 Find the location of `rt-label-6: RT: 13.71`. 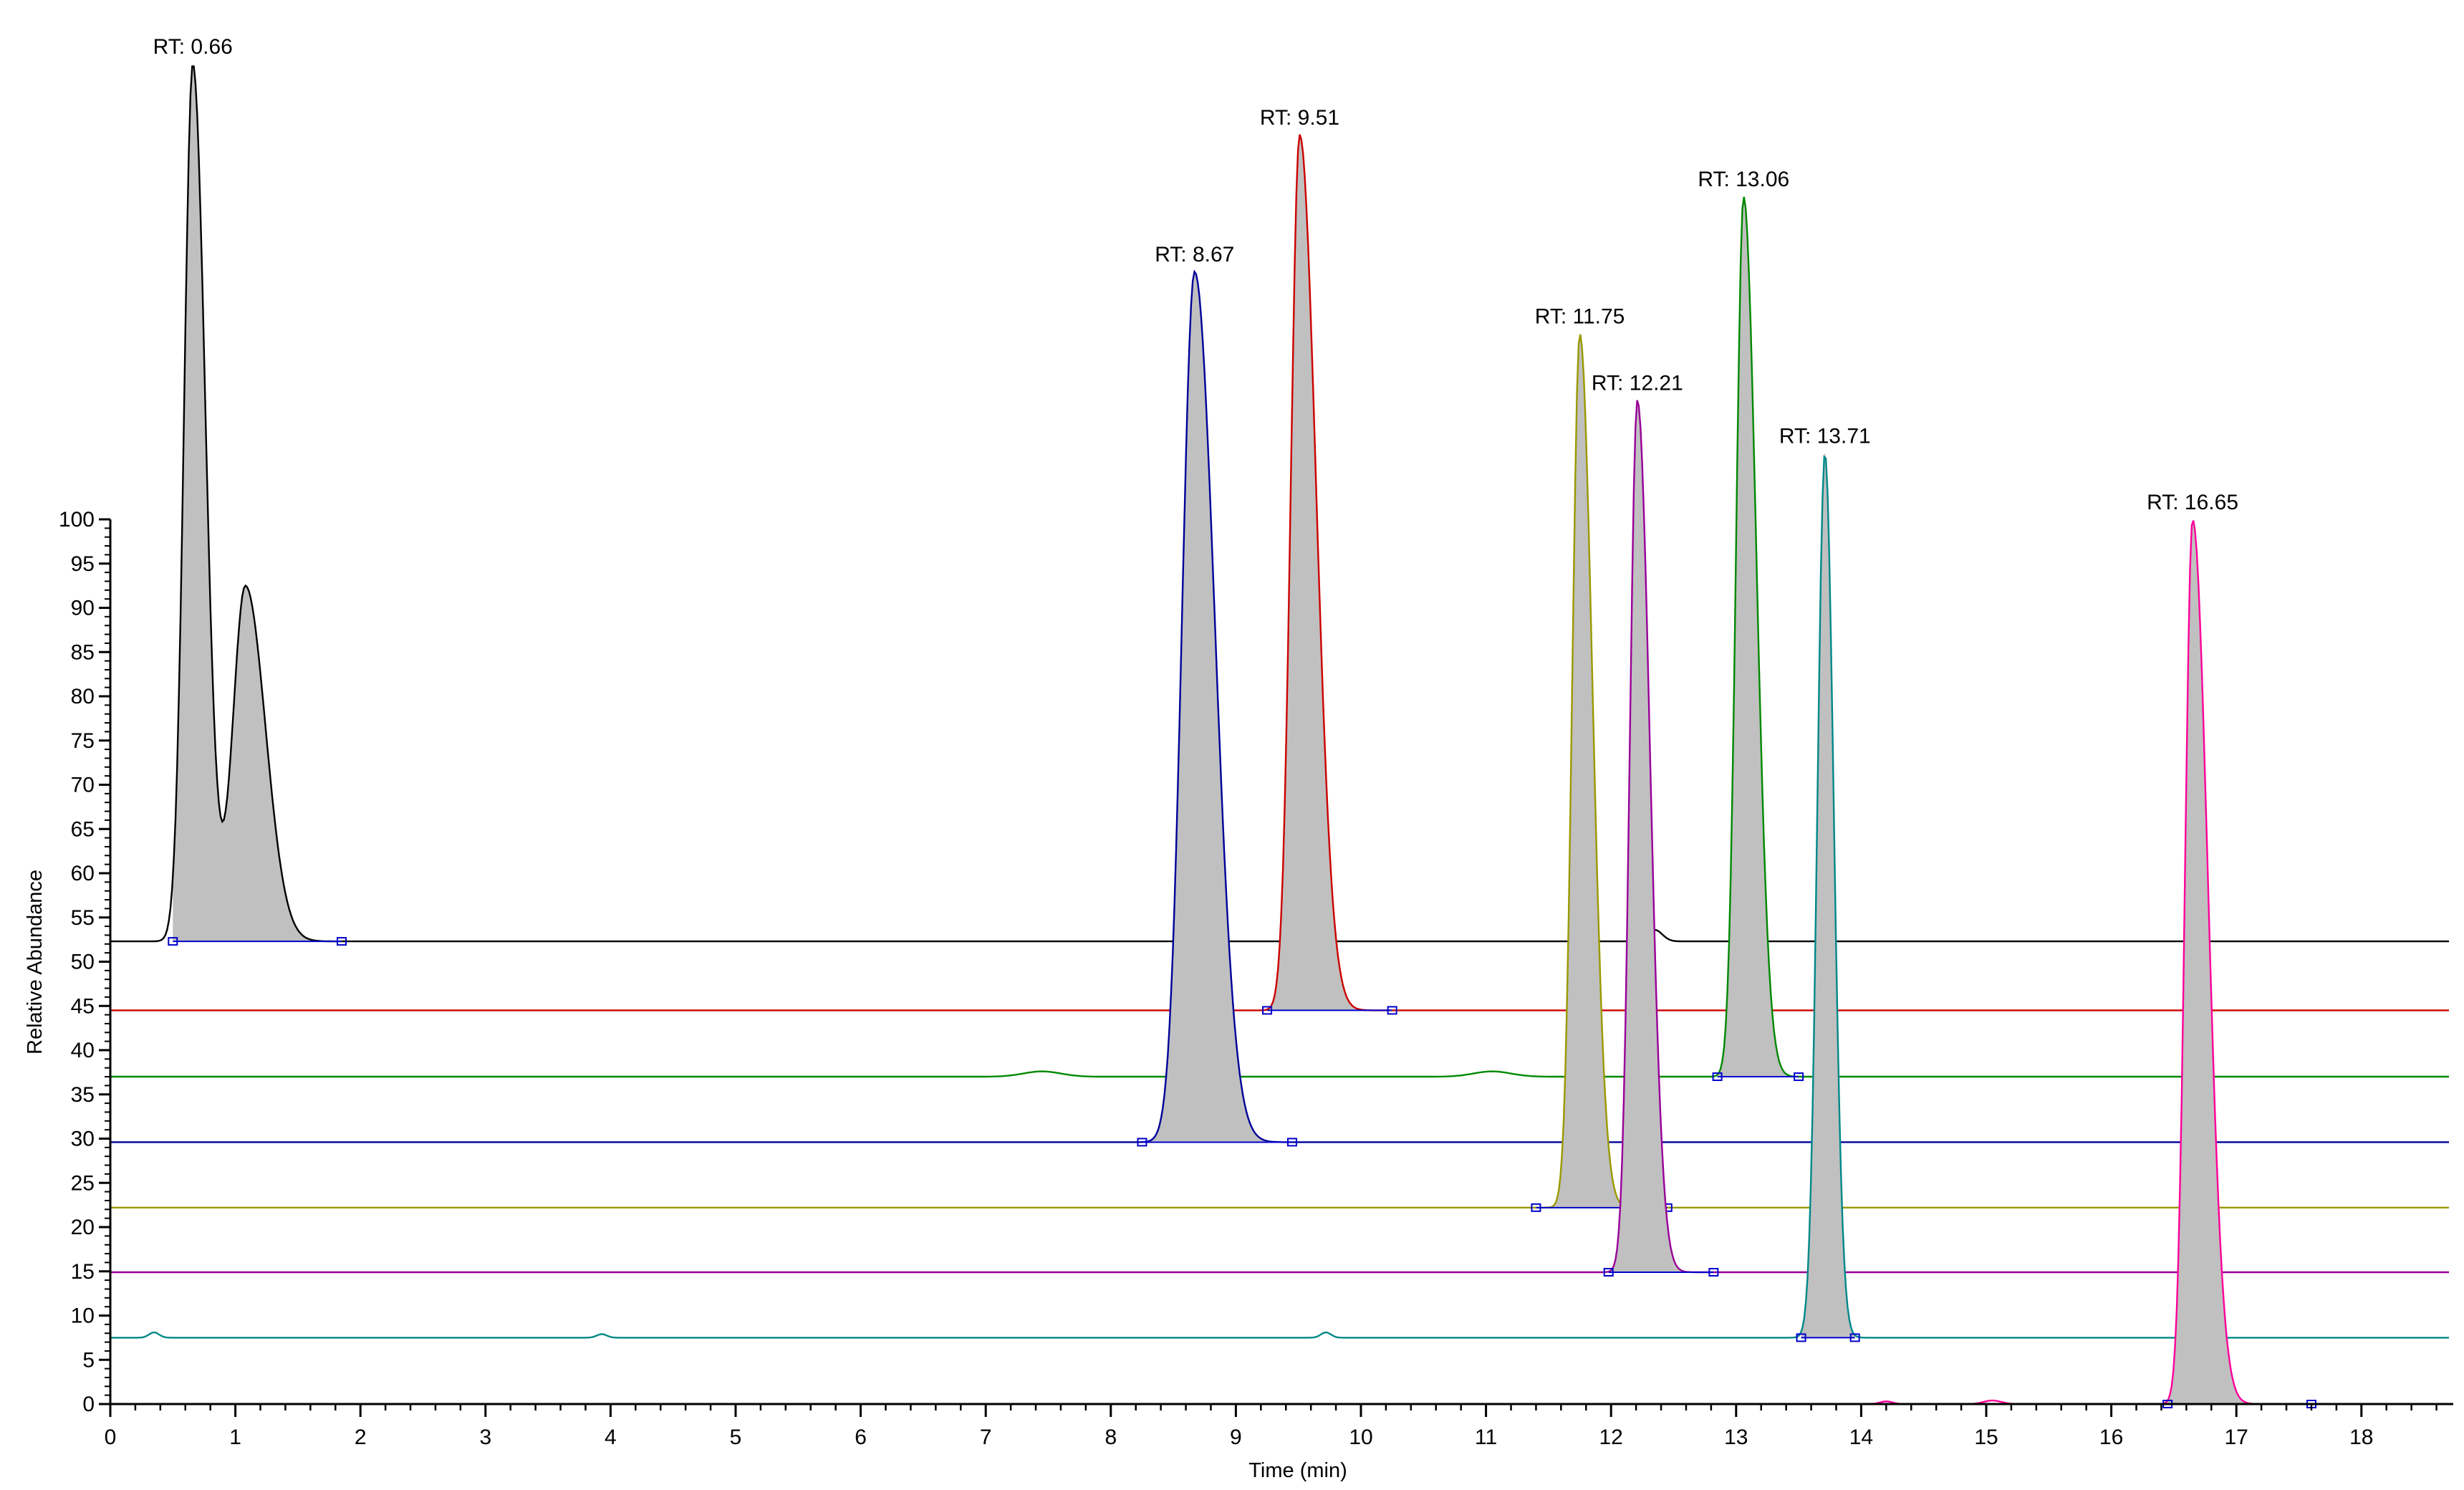

rt-label-6: RT: 13.71 is located at coordinates (1825, 436).